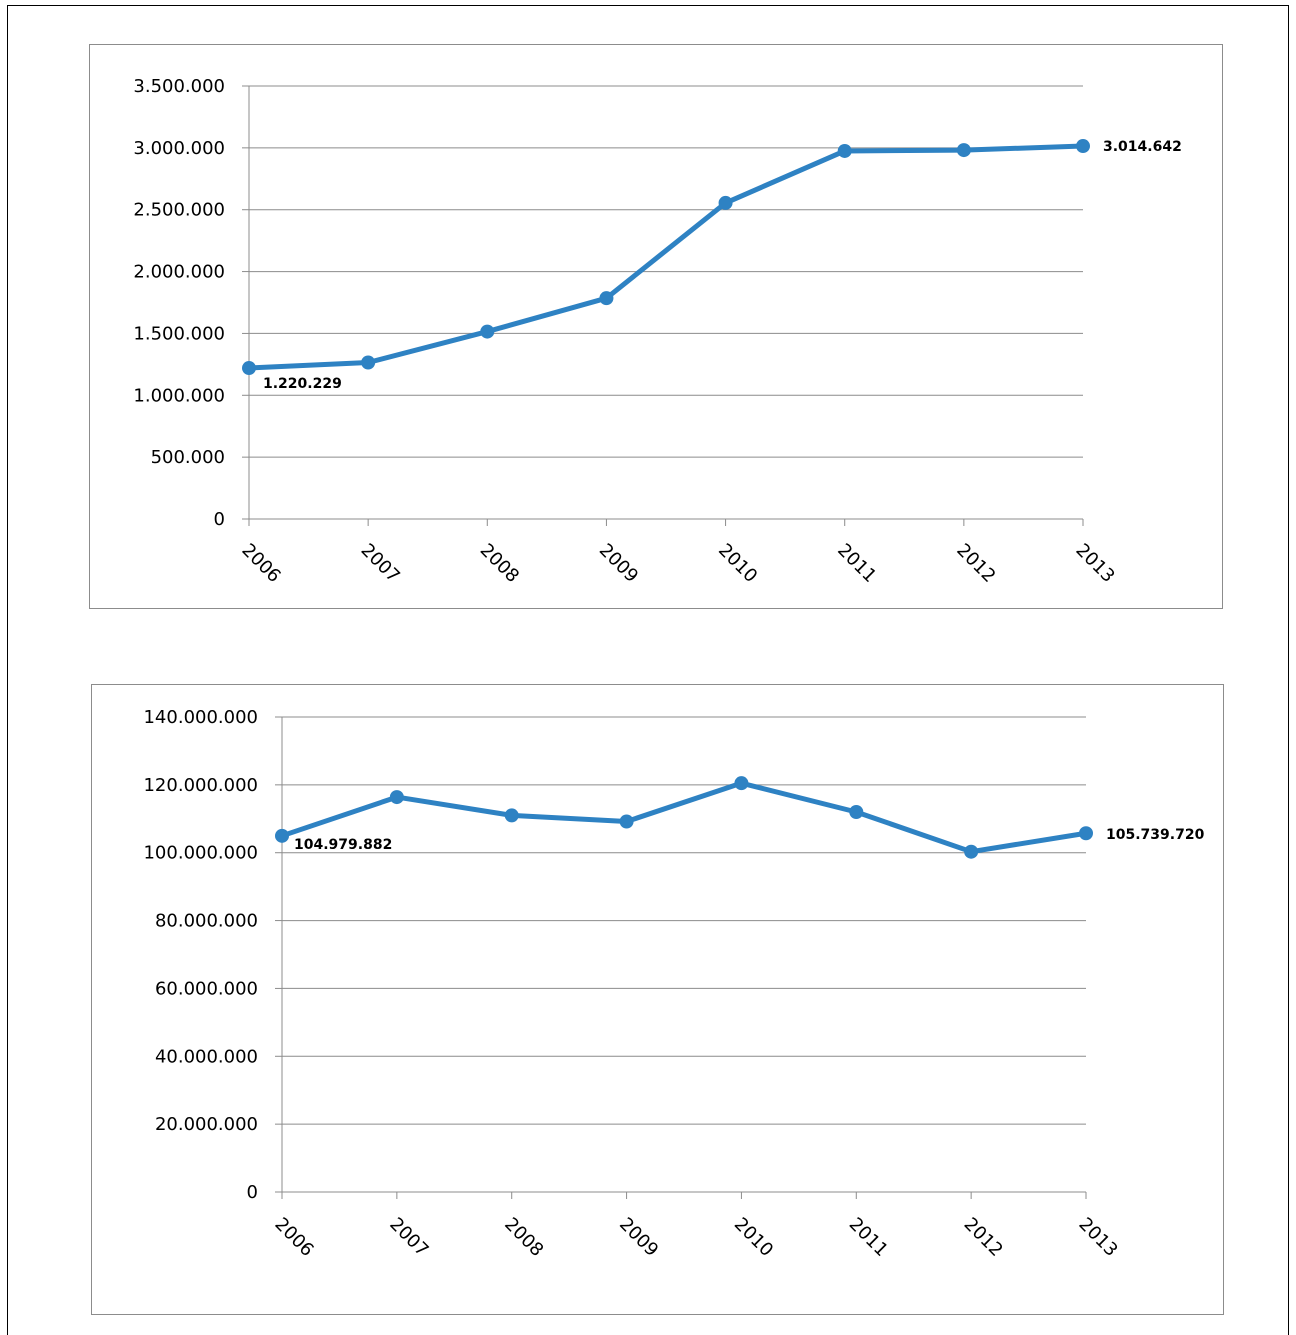 Image resolution: width=1296 pixels, height=1335 pixels. Describe the element at coordinates (856, 563) in the screenshot. I see `chart-1-x-tick-label: 2011` at that location.